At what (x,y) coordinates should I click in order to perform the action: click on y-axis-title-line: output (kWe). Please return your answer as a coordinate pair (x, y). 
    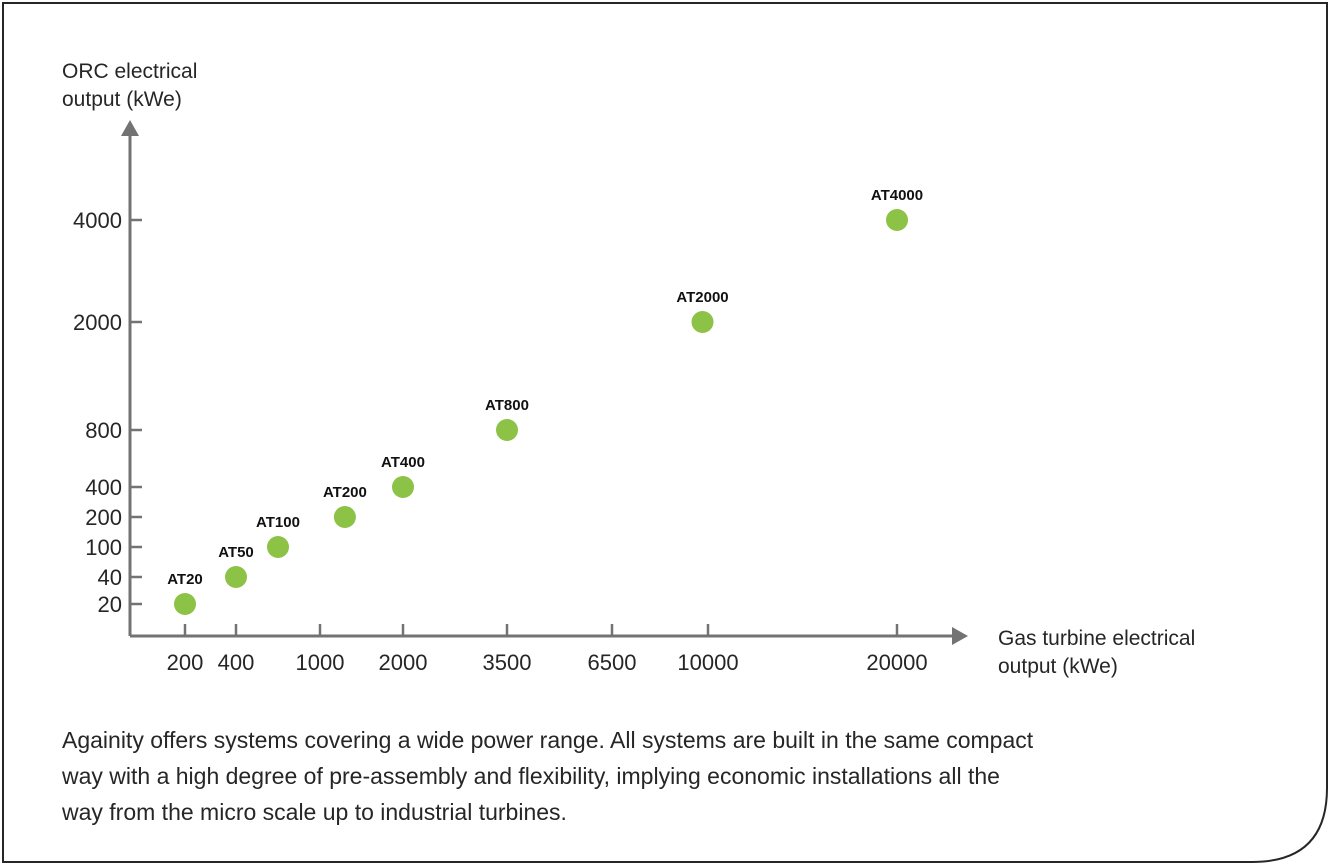
    Looking at the image, I should click on (122, 99).